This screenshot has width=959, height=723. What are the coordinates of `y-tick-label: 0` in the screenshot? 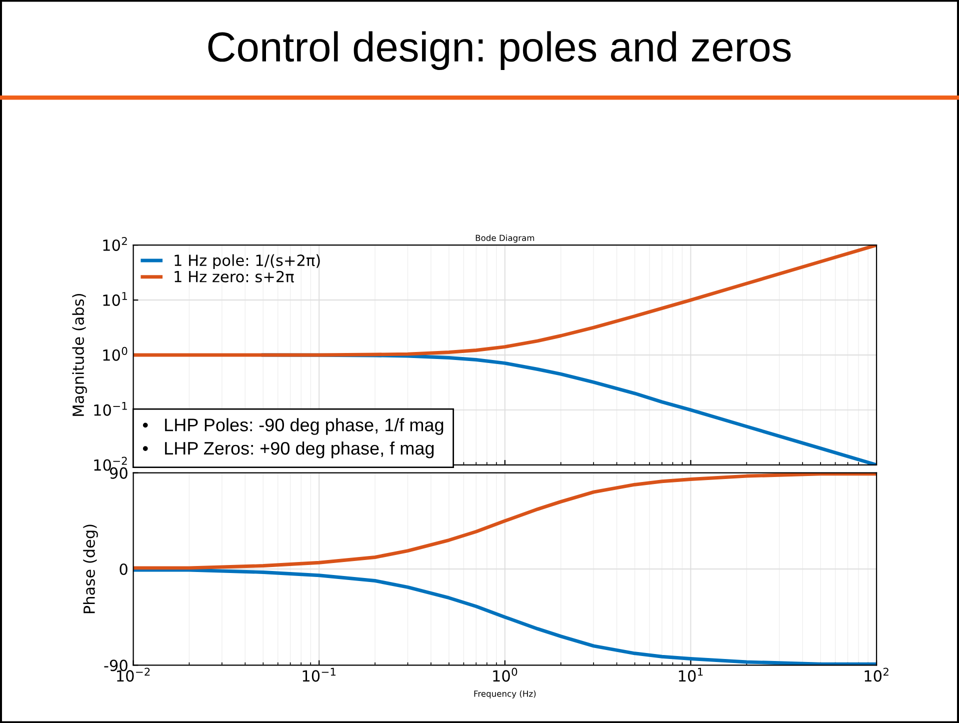 It's located at (124, 569).